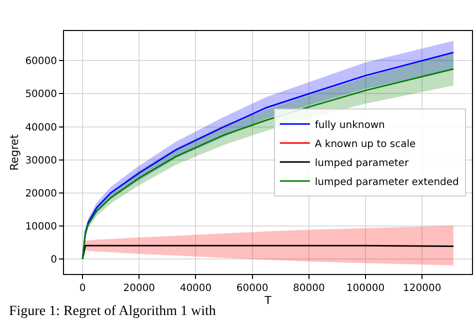 This screenshot has height=322, width=474. I want to click on y-tick-label: 20000, so click(41, 194).